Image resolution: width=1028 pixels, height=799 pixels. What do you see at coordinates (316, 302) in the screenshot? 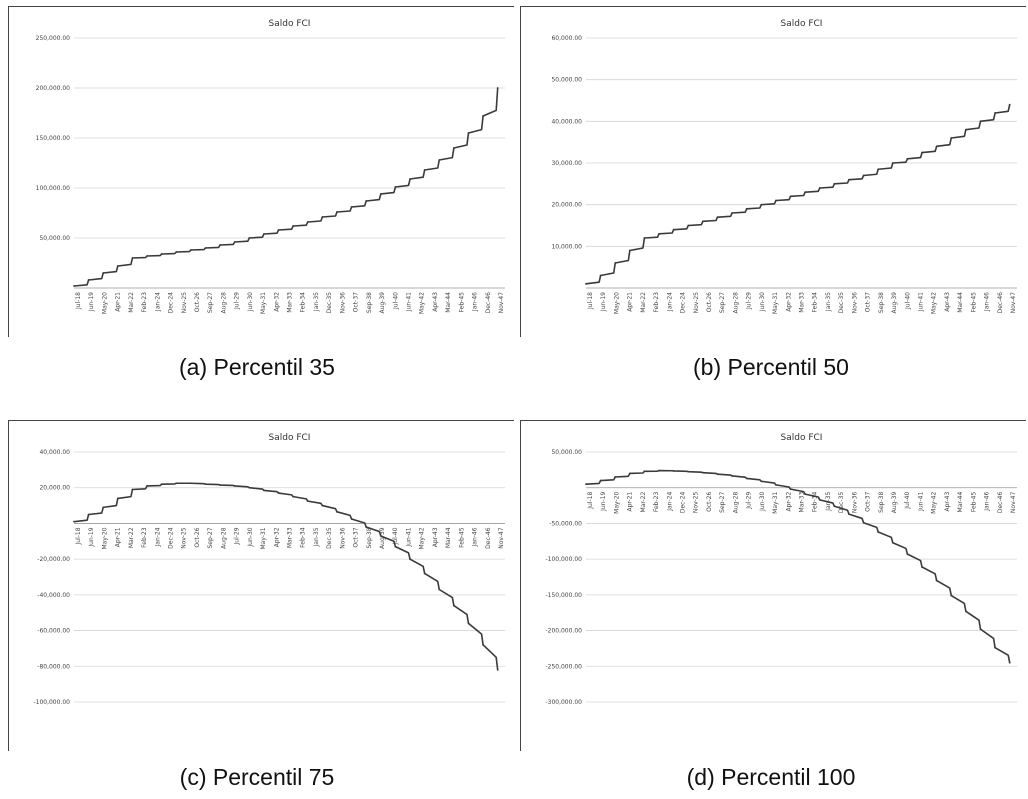
I see `x-tick-label: Jan-35` at bounding box center [316, 302].